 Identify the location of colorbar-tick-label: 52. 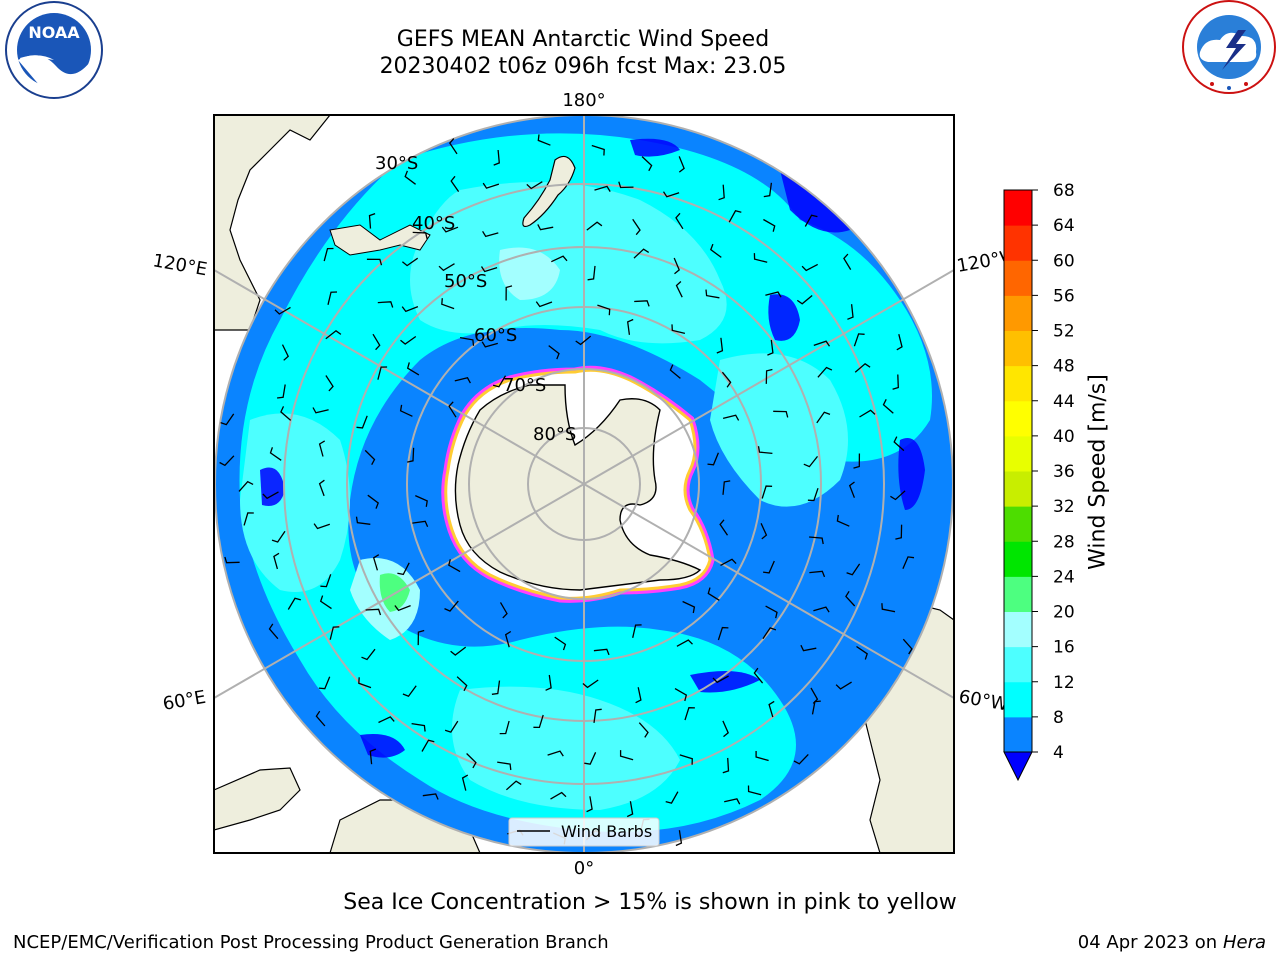
(1064, 332).